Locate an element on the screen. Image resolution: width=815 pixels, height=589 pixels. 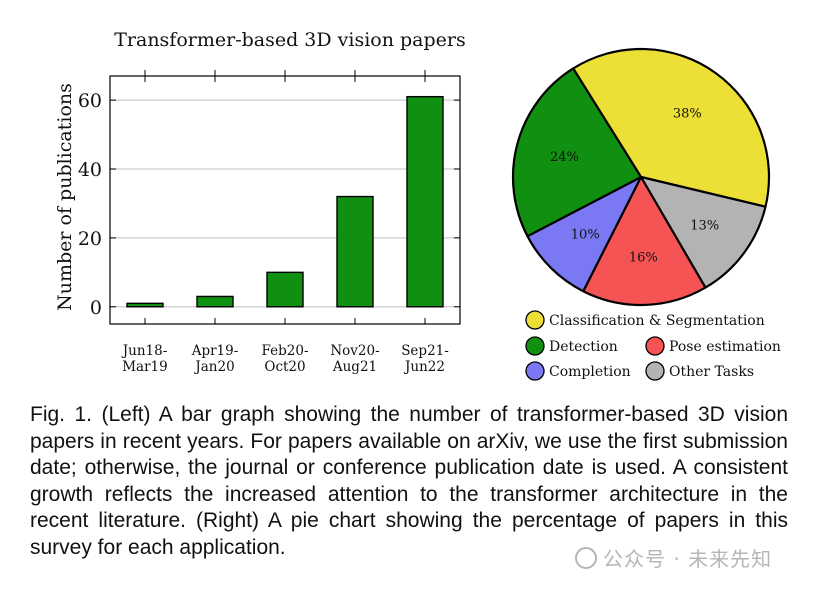
wechat-icon is located at coordinates (586, 558).